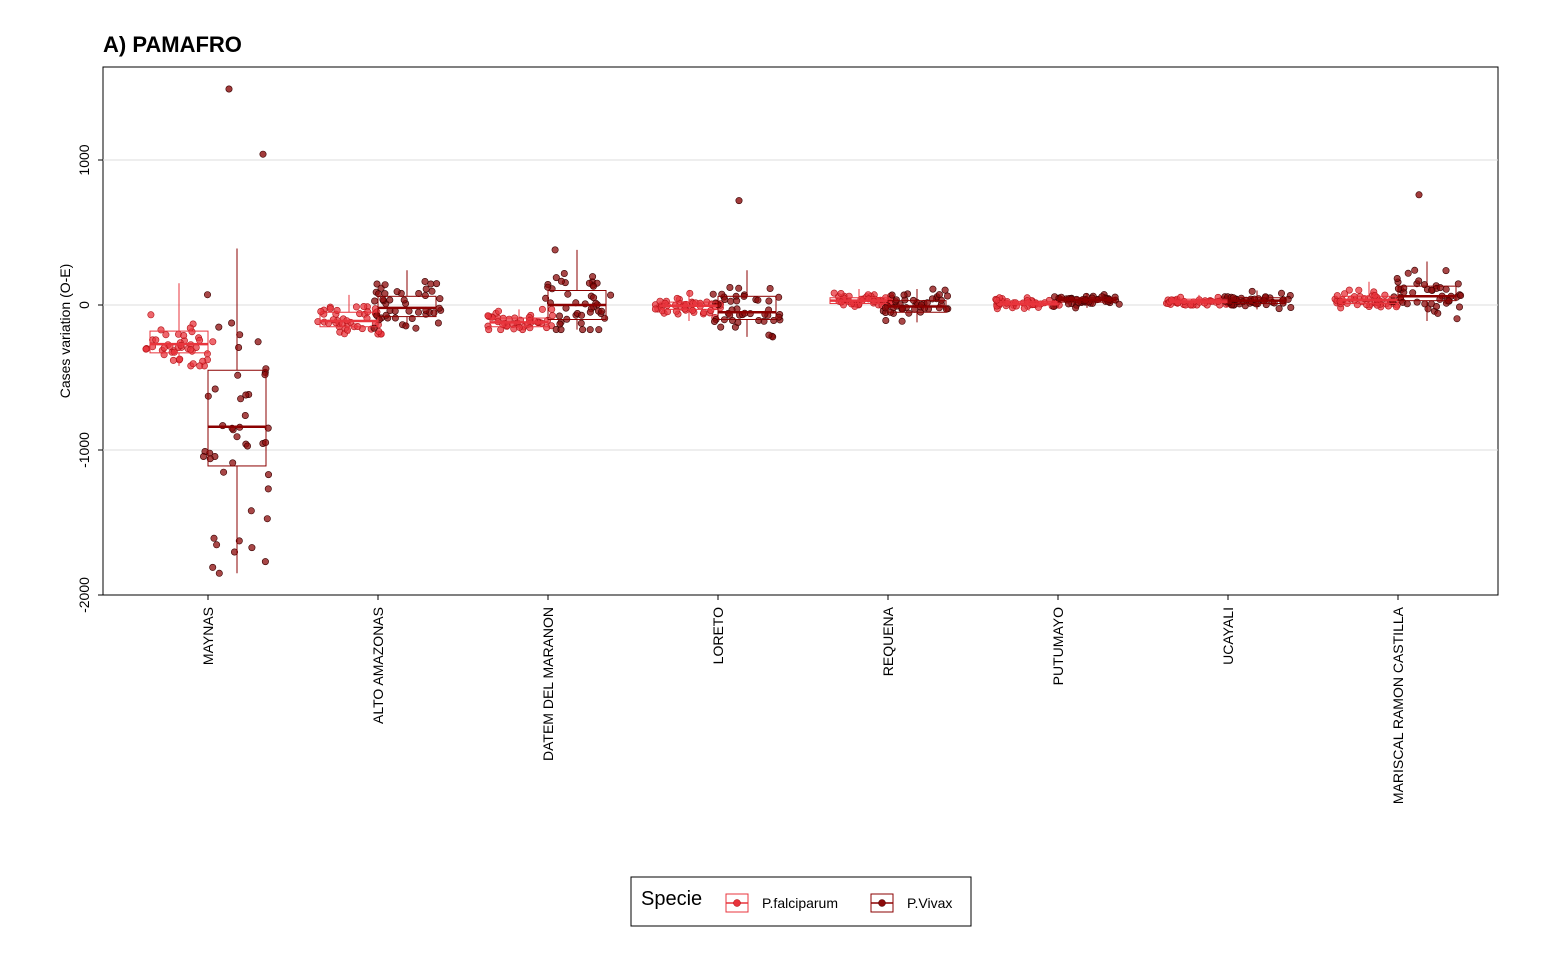 Image resolution: width=1553 pixels, height=960 pixels. Describe the element at coordinates (1058, 646) in the screenshot. I see `x-tick-label: PUTUMAYO` at that location.